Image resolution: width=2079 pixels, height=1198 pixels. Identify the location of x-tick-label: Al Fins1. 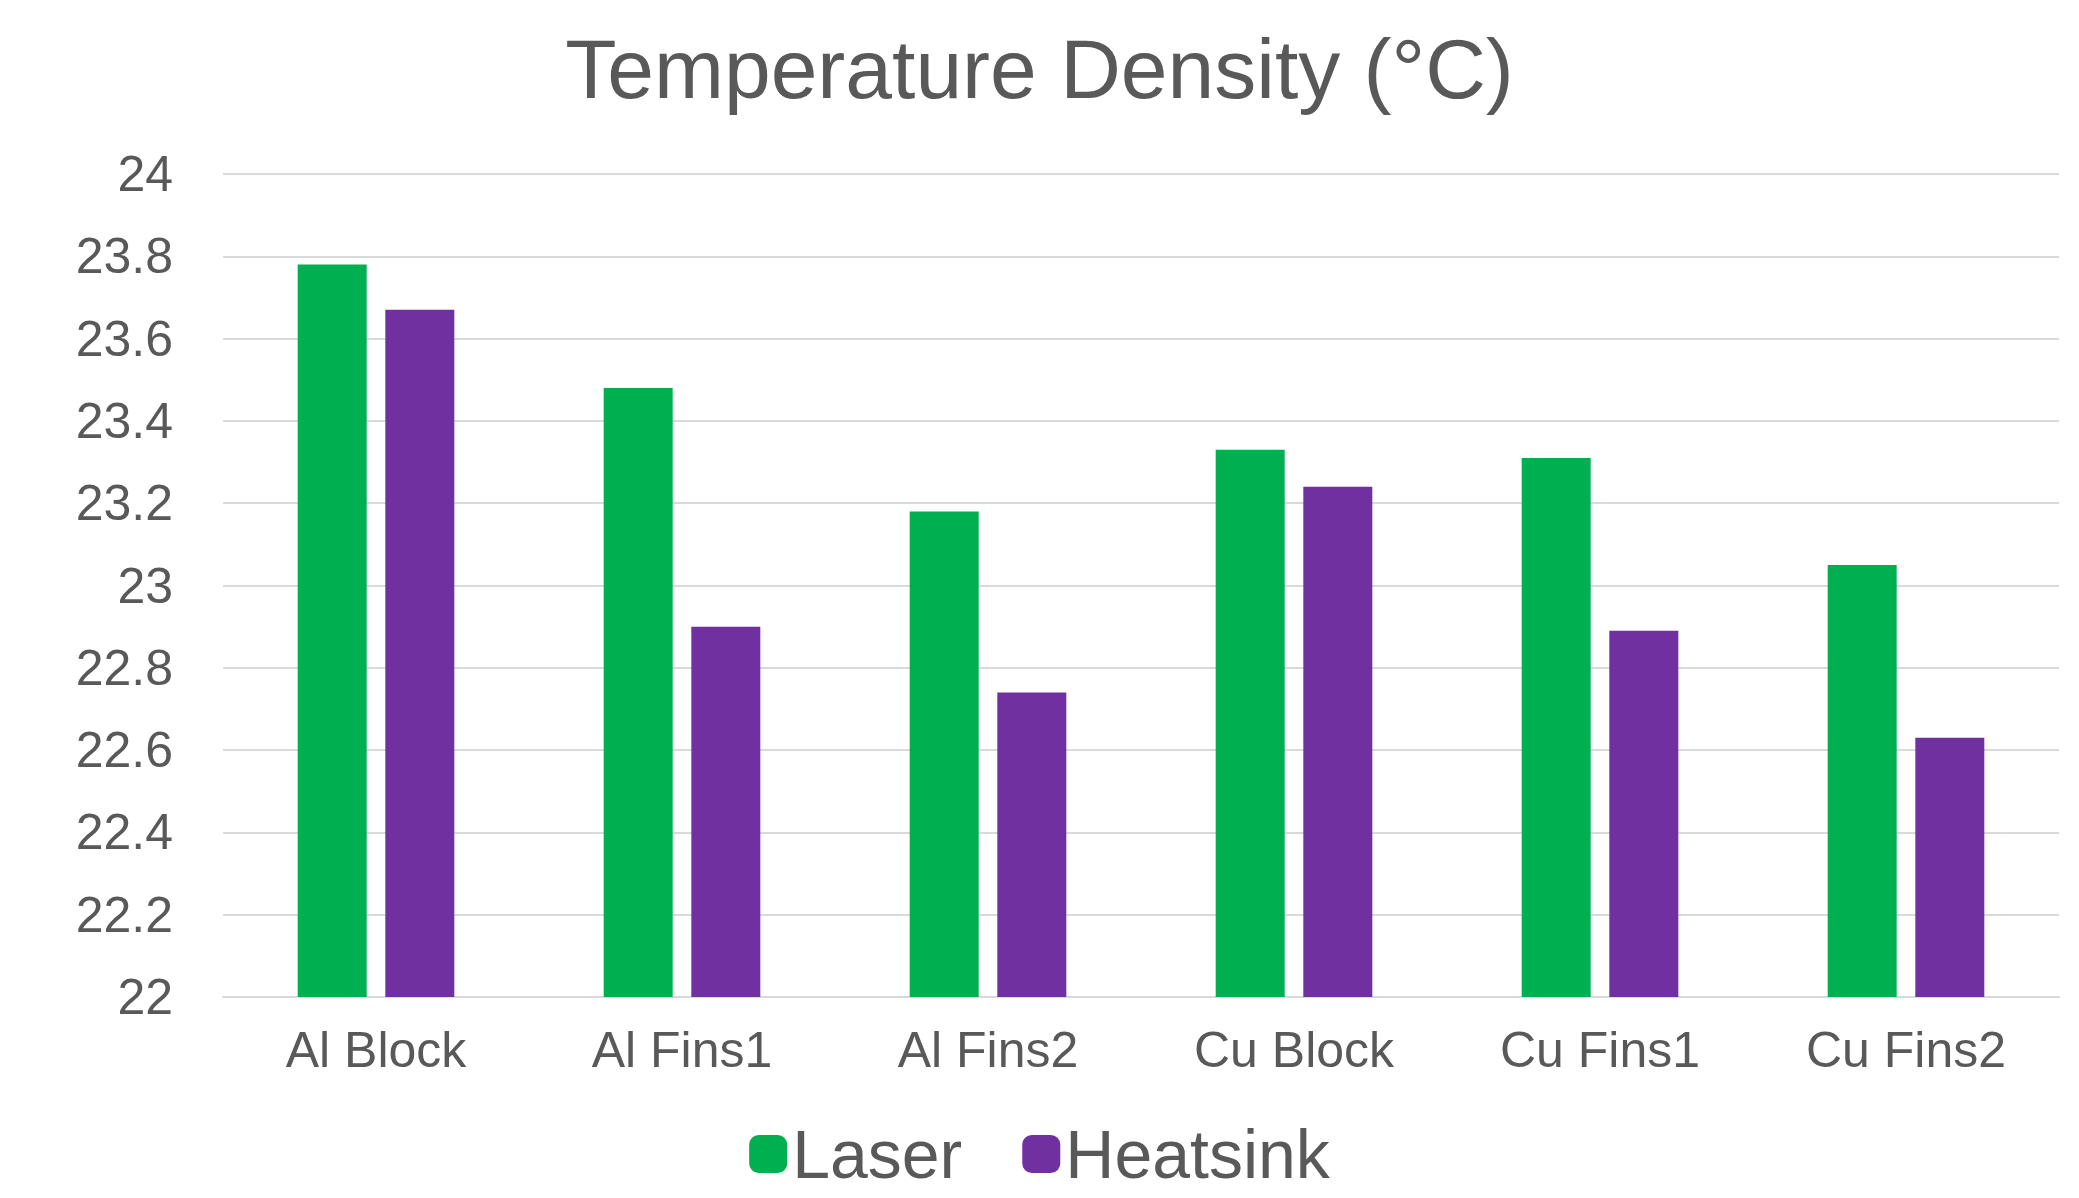
(682, 1050).